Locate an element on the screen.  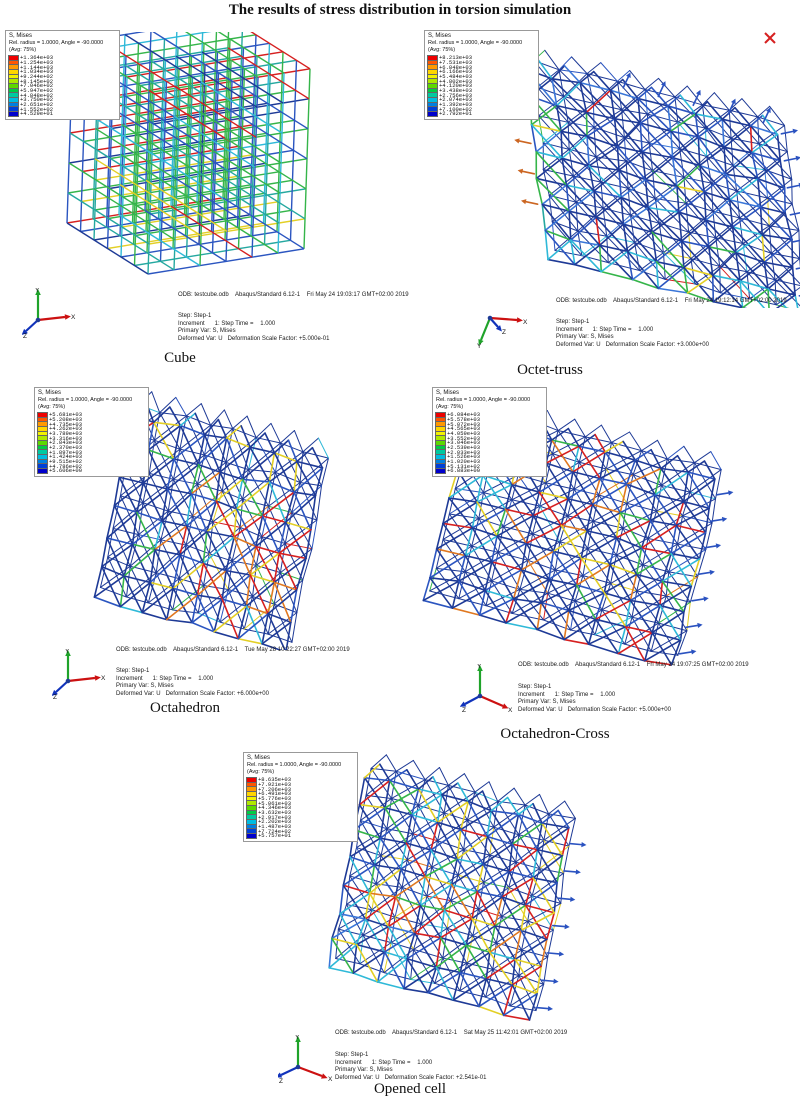
legend-row: +2.843e+03 is located at coordinates (91, 442).